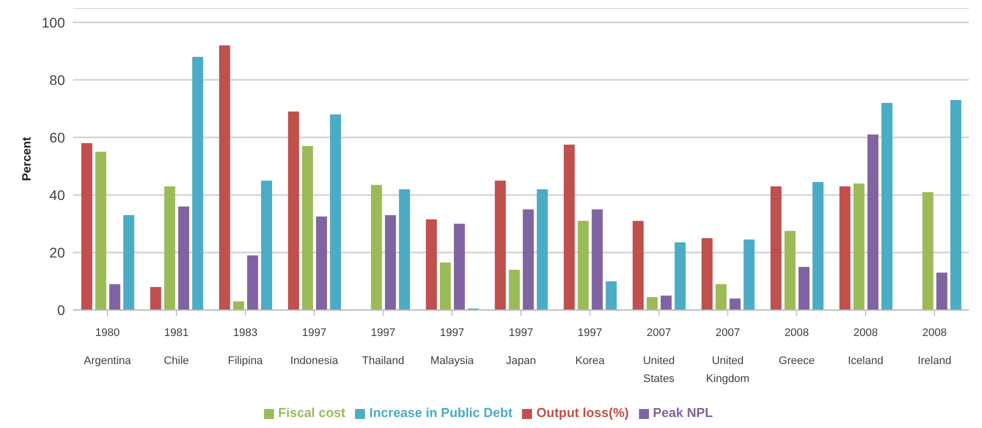  Describe the element at coordinates (935, 347) in the screenshot. I see `category-label: 2008 Ireland` at that location.